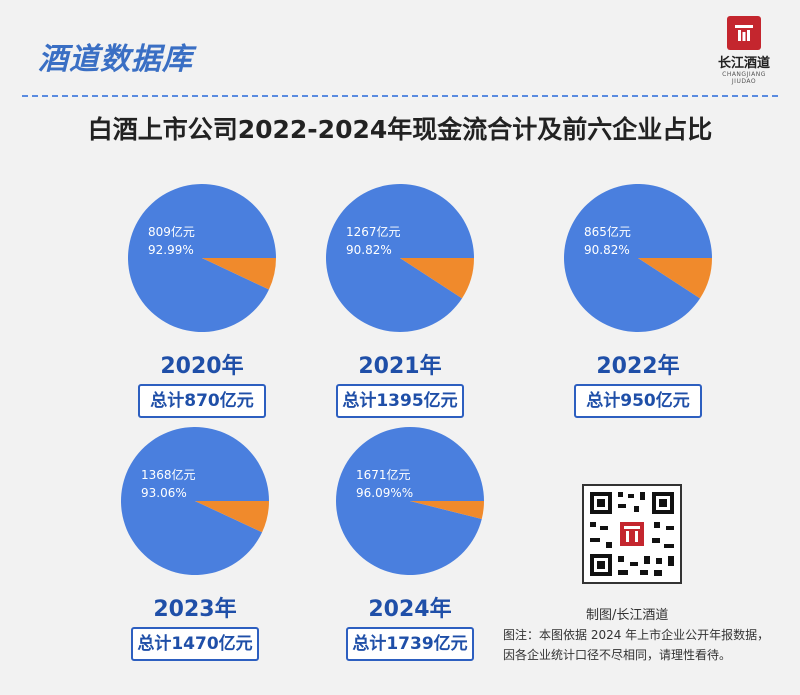  What do you see at coordinates (400, 96) in the screenshot?
I see `header-divider` at bounding box center [400, 96].